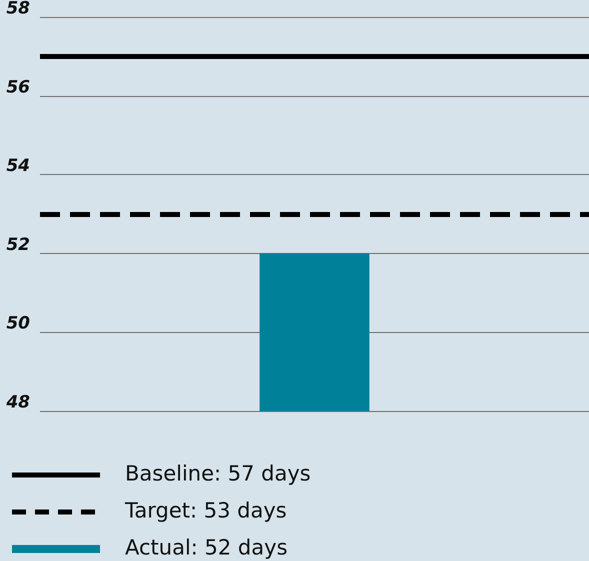  Describe the element at coordinates (18, 87) in the screenshot. I see `y-tick-label: 56` at that location.